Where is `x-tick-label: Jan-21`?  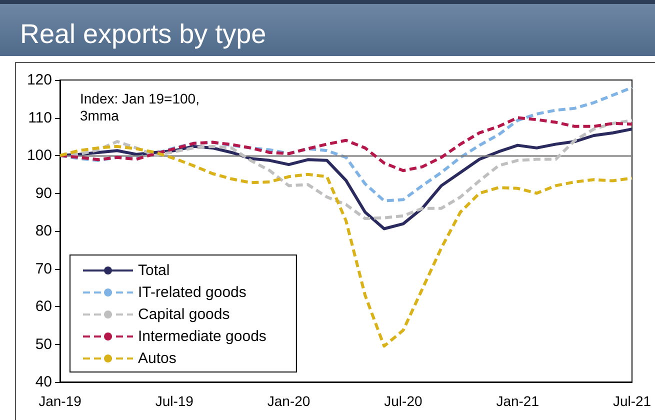
x-tick-label: Jan-21 is located at coordinates (518, 401).